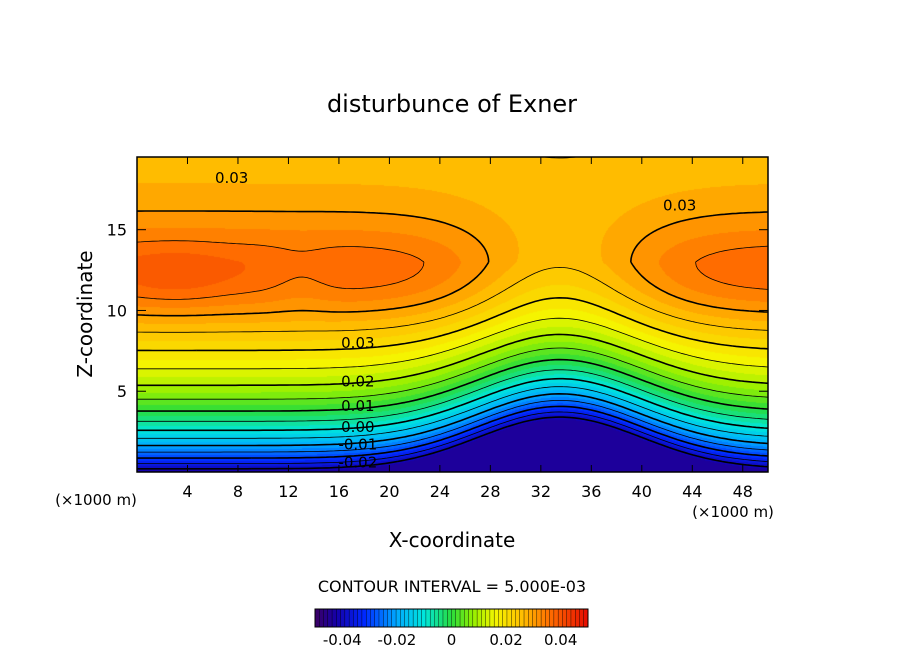 This screenshot has width=904, height=654. Describe the element at coordinates (591, 491) in the screenshot. I see `x-tick-label: 36` at that location.